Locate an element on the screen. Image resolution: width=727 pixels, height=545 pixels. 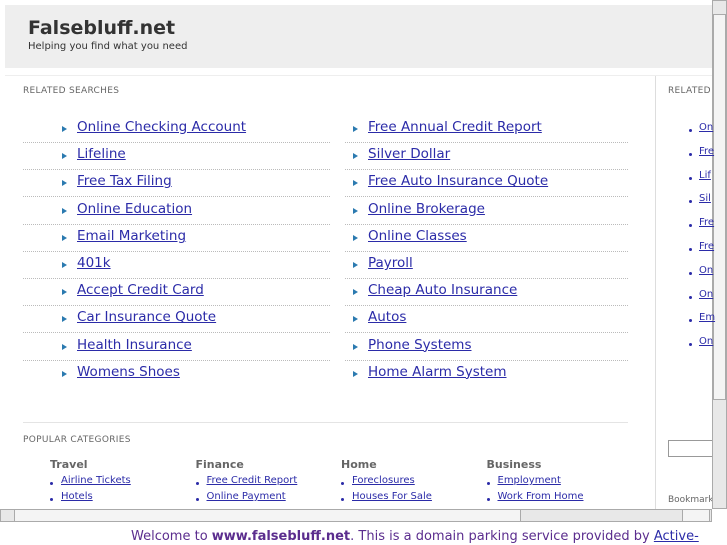
search-link: Car Insurance Quote is located at coordinates (147, 317).